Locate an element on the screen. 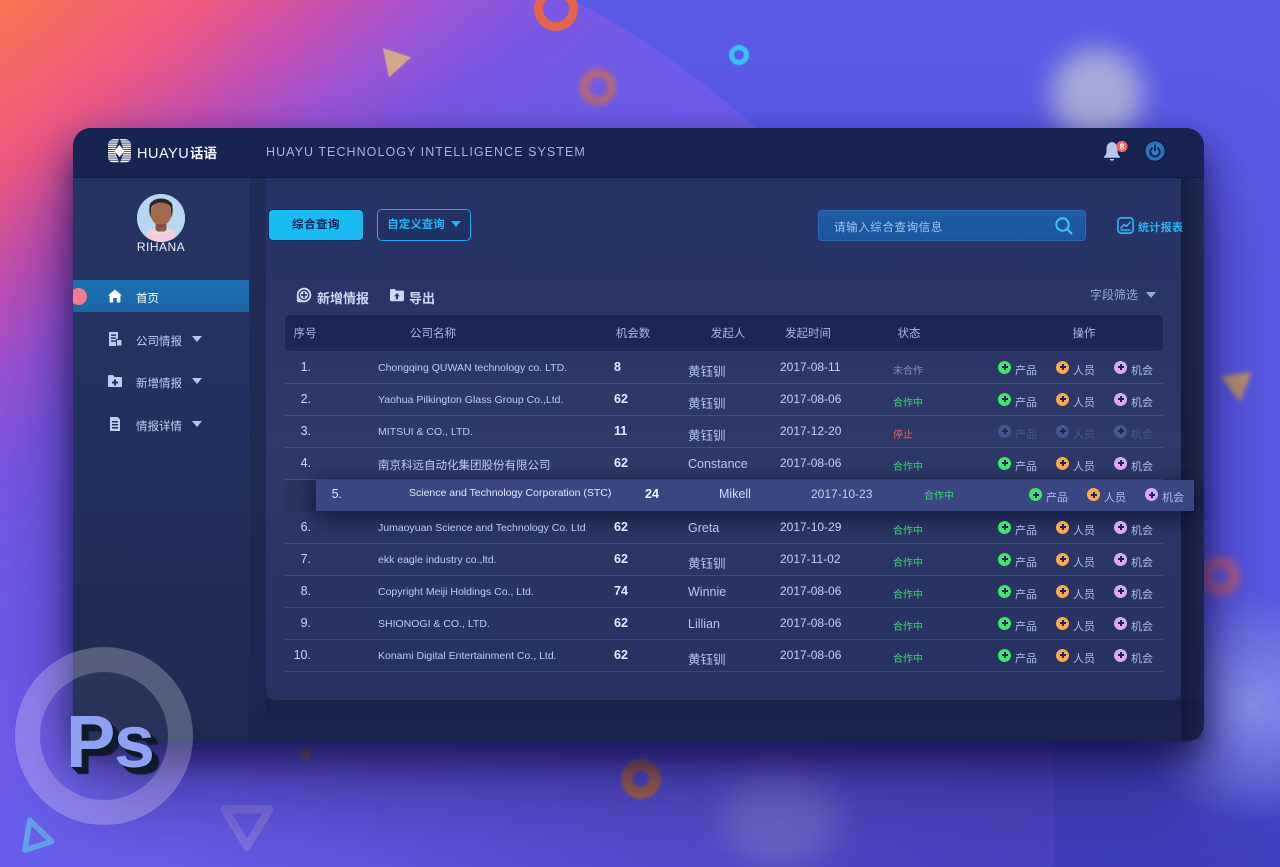  svg-text: HUAYU is located at coordinates (163, 154).